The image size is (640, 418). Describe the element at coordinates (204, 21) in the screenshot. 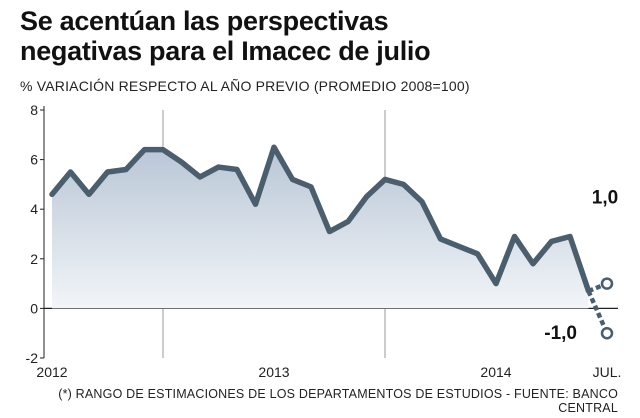

I see `title-line-1: Se acentúan las perspectivas` at that location.